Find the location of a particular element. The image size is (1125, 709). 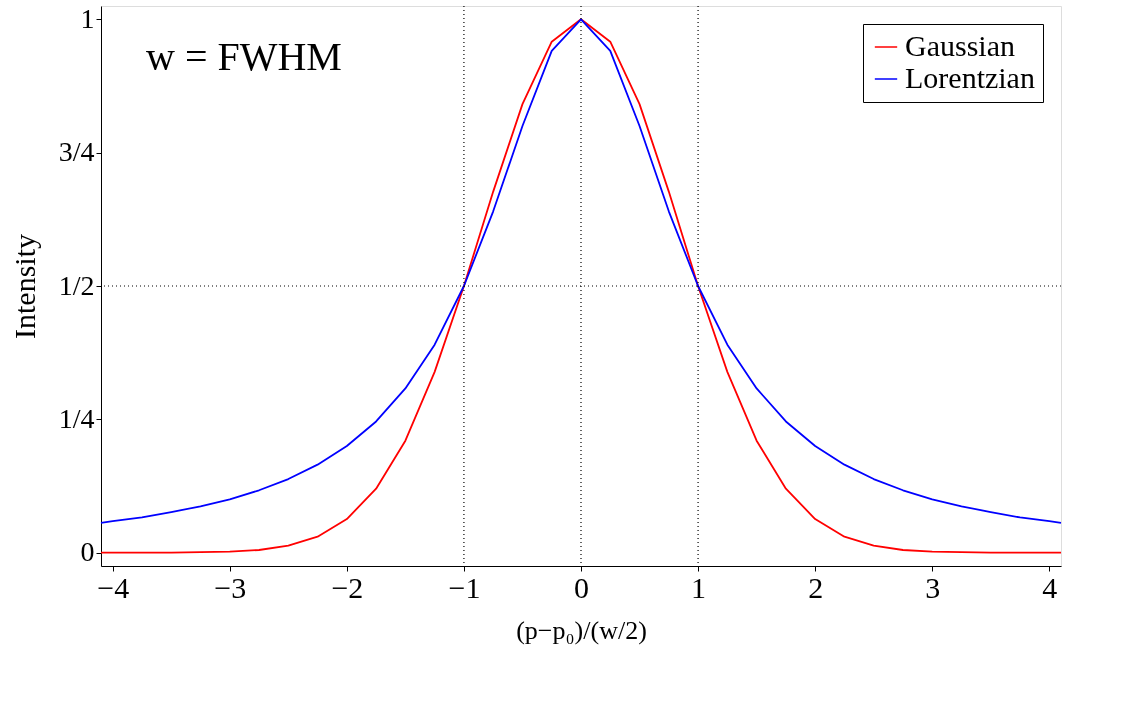

annotation: w = FWHM is located at coordinates (244, 56).